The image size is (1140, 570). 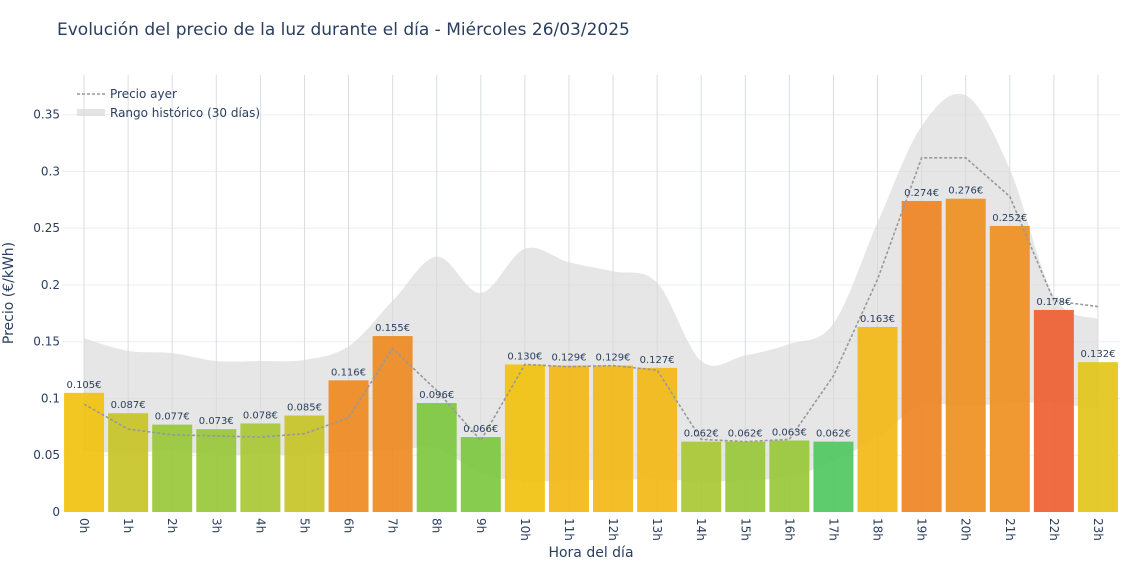 I want to click on bar-value-label: 0.276€, so click(x=965, y=191).